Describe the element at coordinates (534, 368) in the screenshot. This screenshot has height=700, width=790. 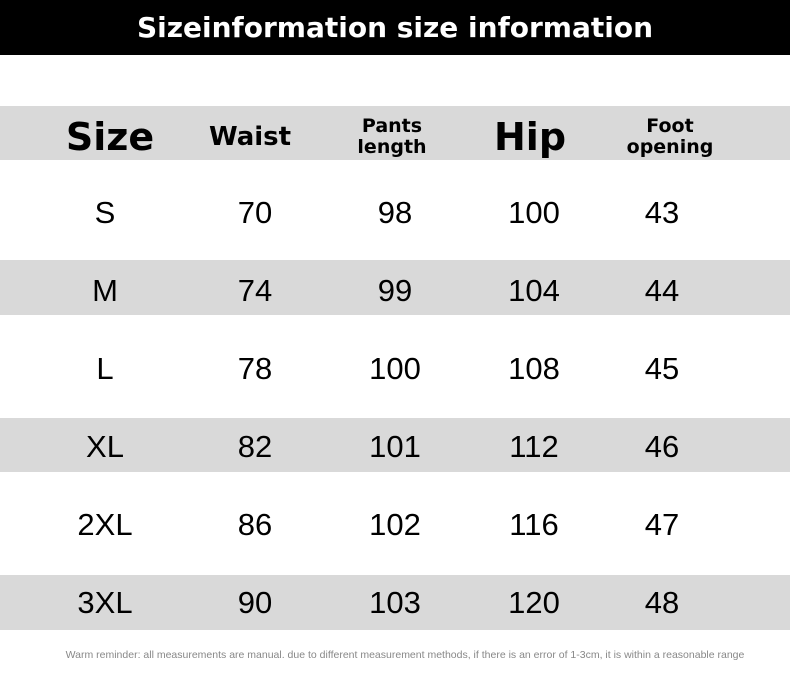
I see `cell-hip: 108` at that location.